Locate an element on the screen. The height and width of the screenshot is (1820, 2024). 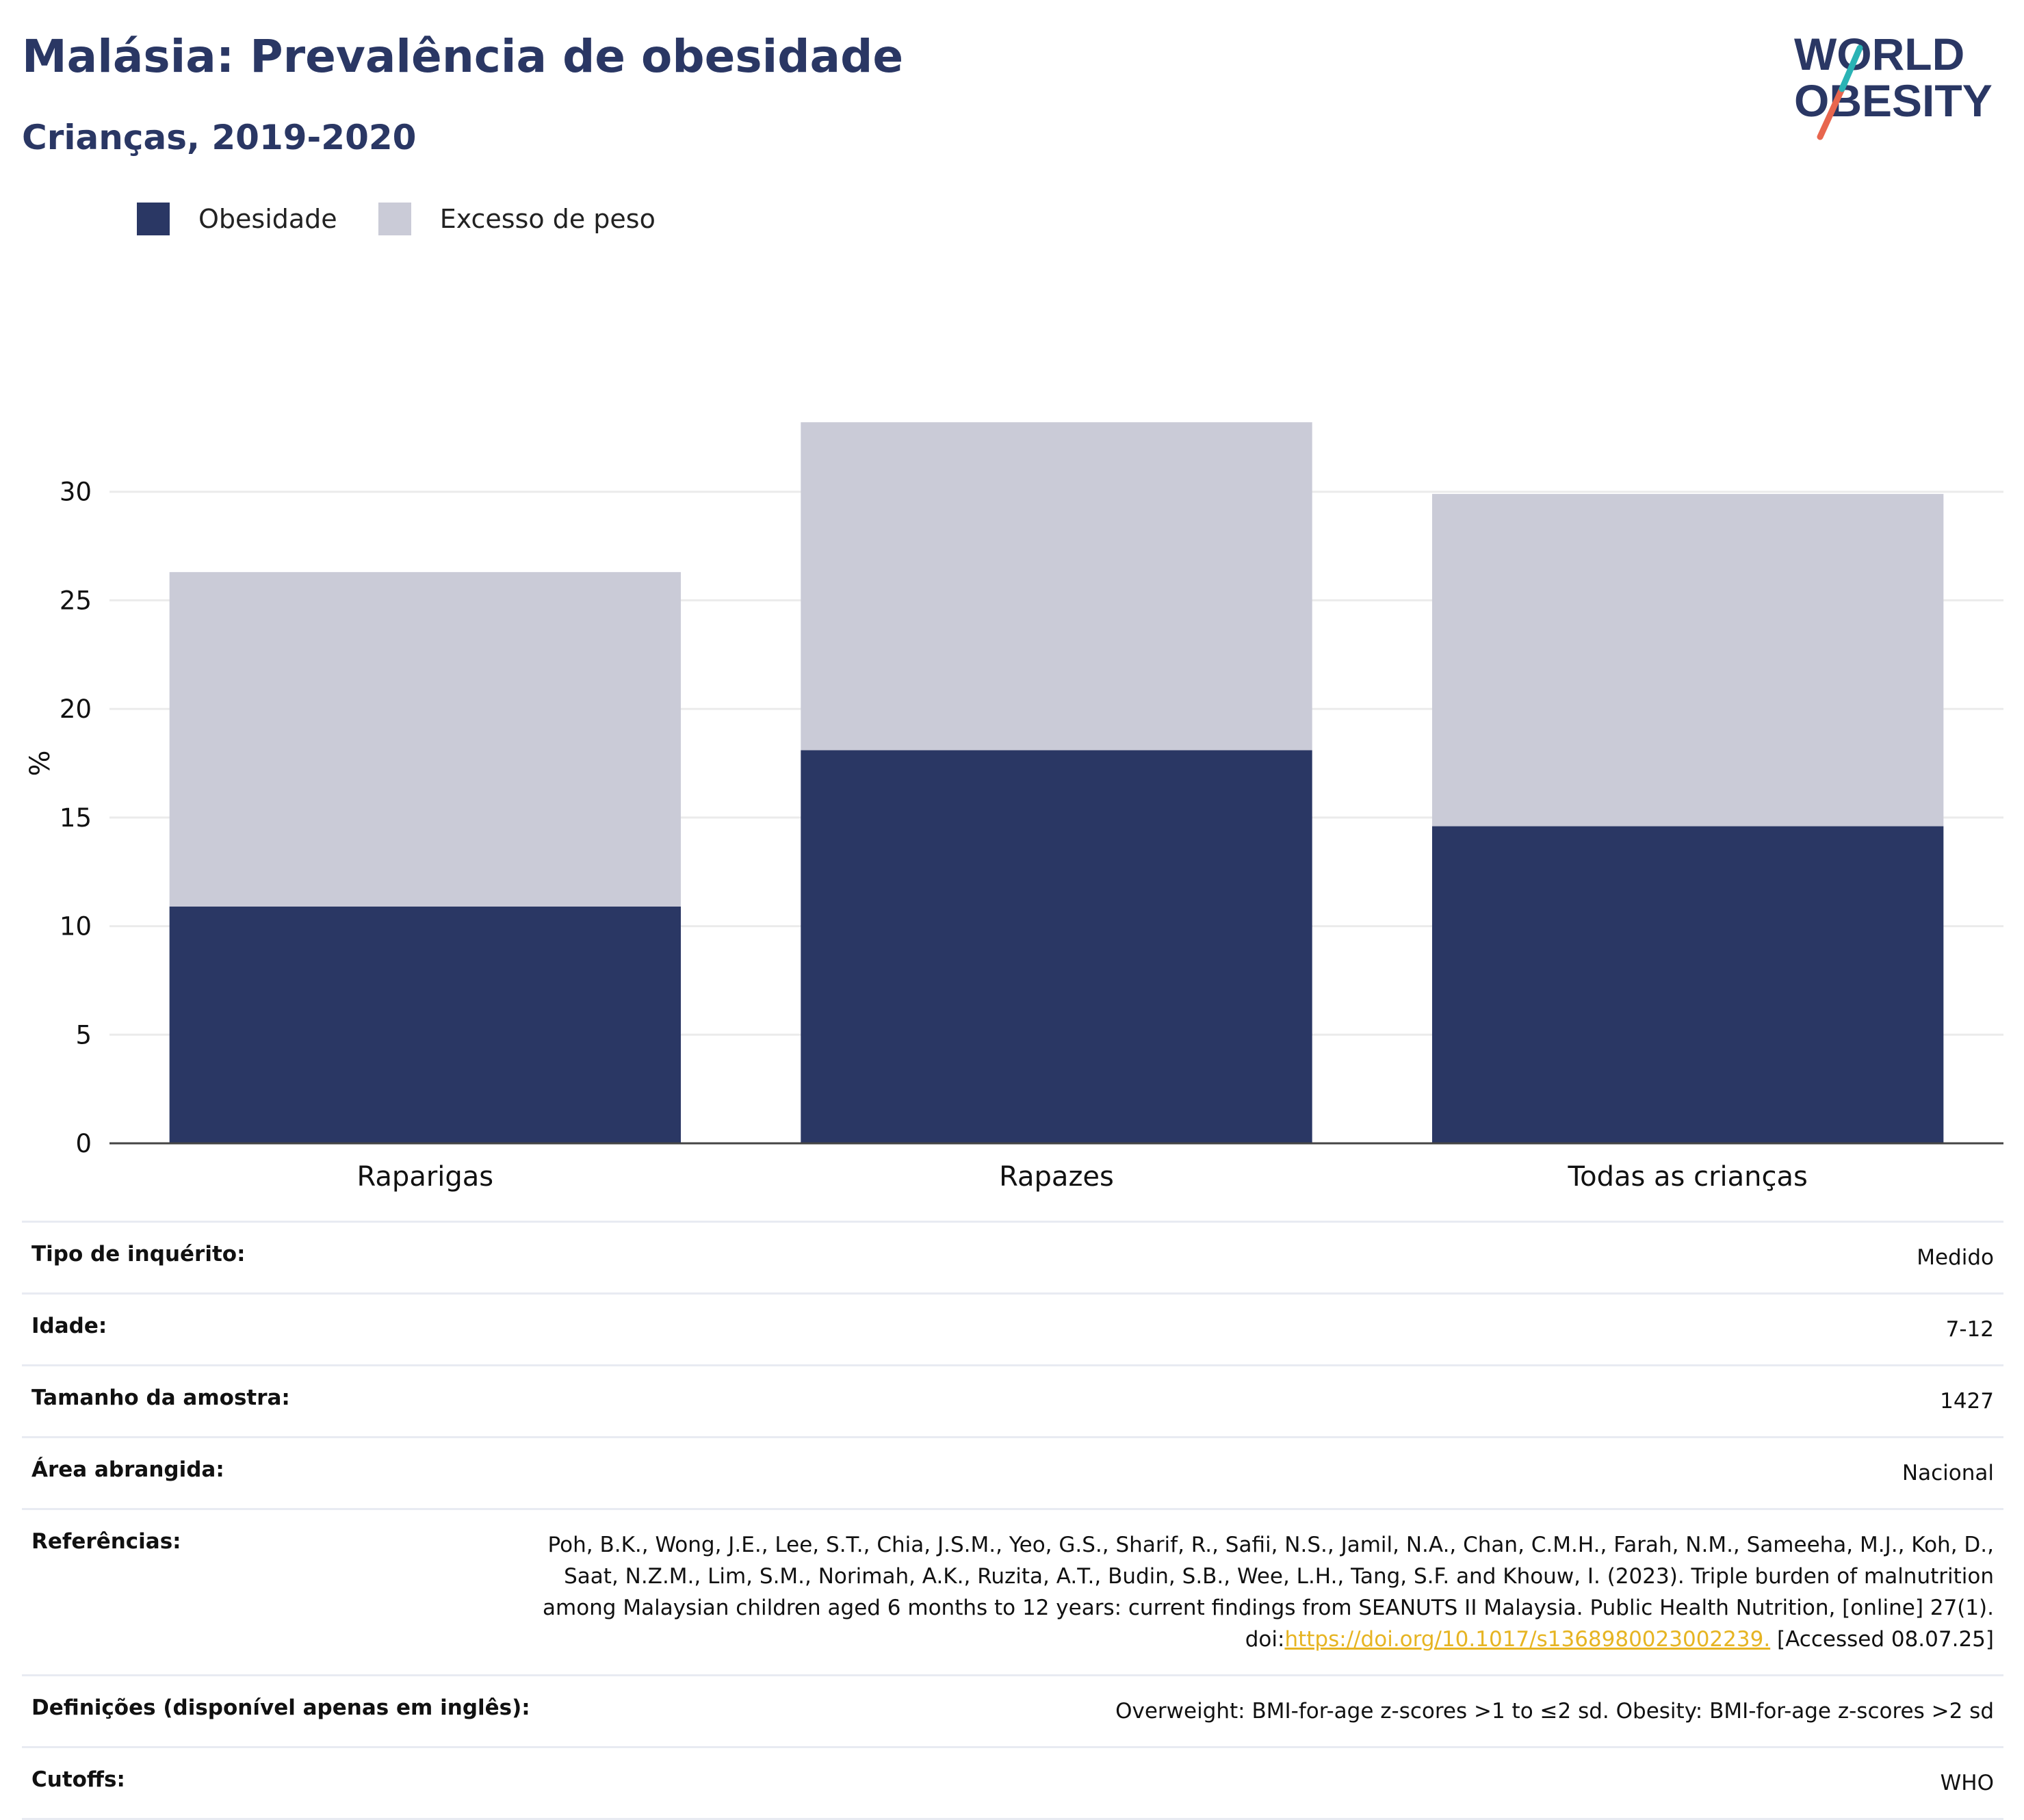
info-value: Medido is located at coordinates (1955, 1257).